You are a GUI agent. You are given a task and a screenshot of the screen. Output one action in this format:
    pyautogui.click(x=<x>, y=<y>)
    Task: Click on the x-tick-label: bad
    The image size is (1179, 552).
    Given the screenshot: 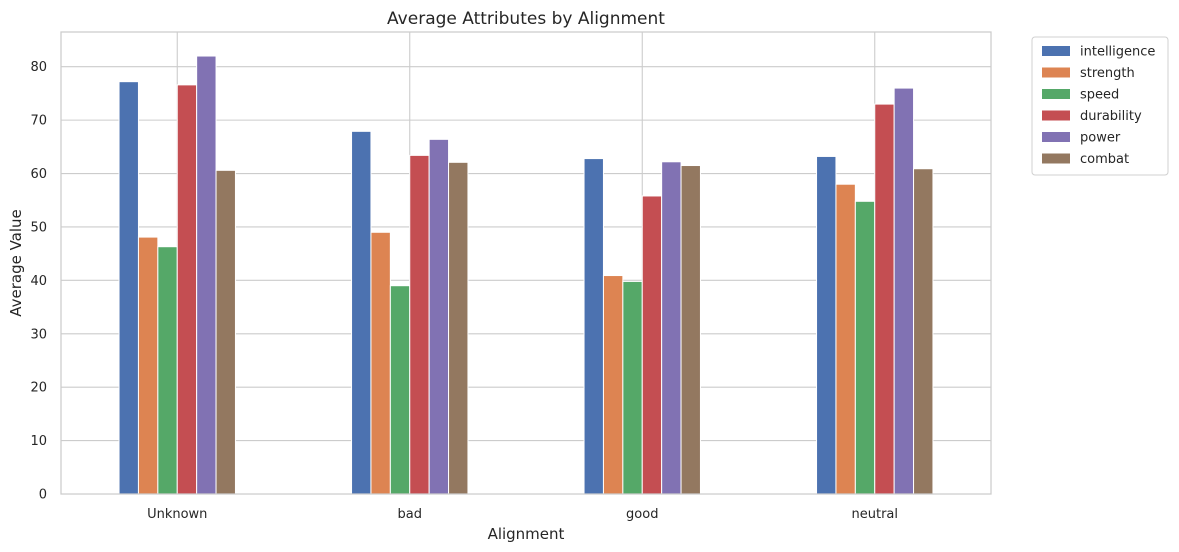 What is the action you would take?
    pyautogui.click(x=410, y=514)
    